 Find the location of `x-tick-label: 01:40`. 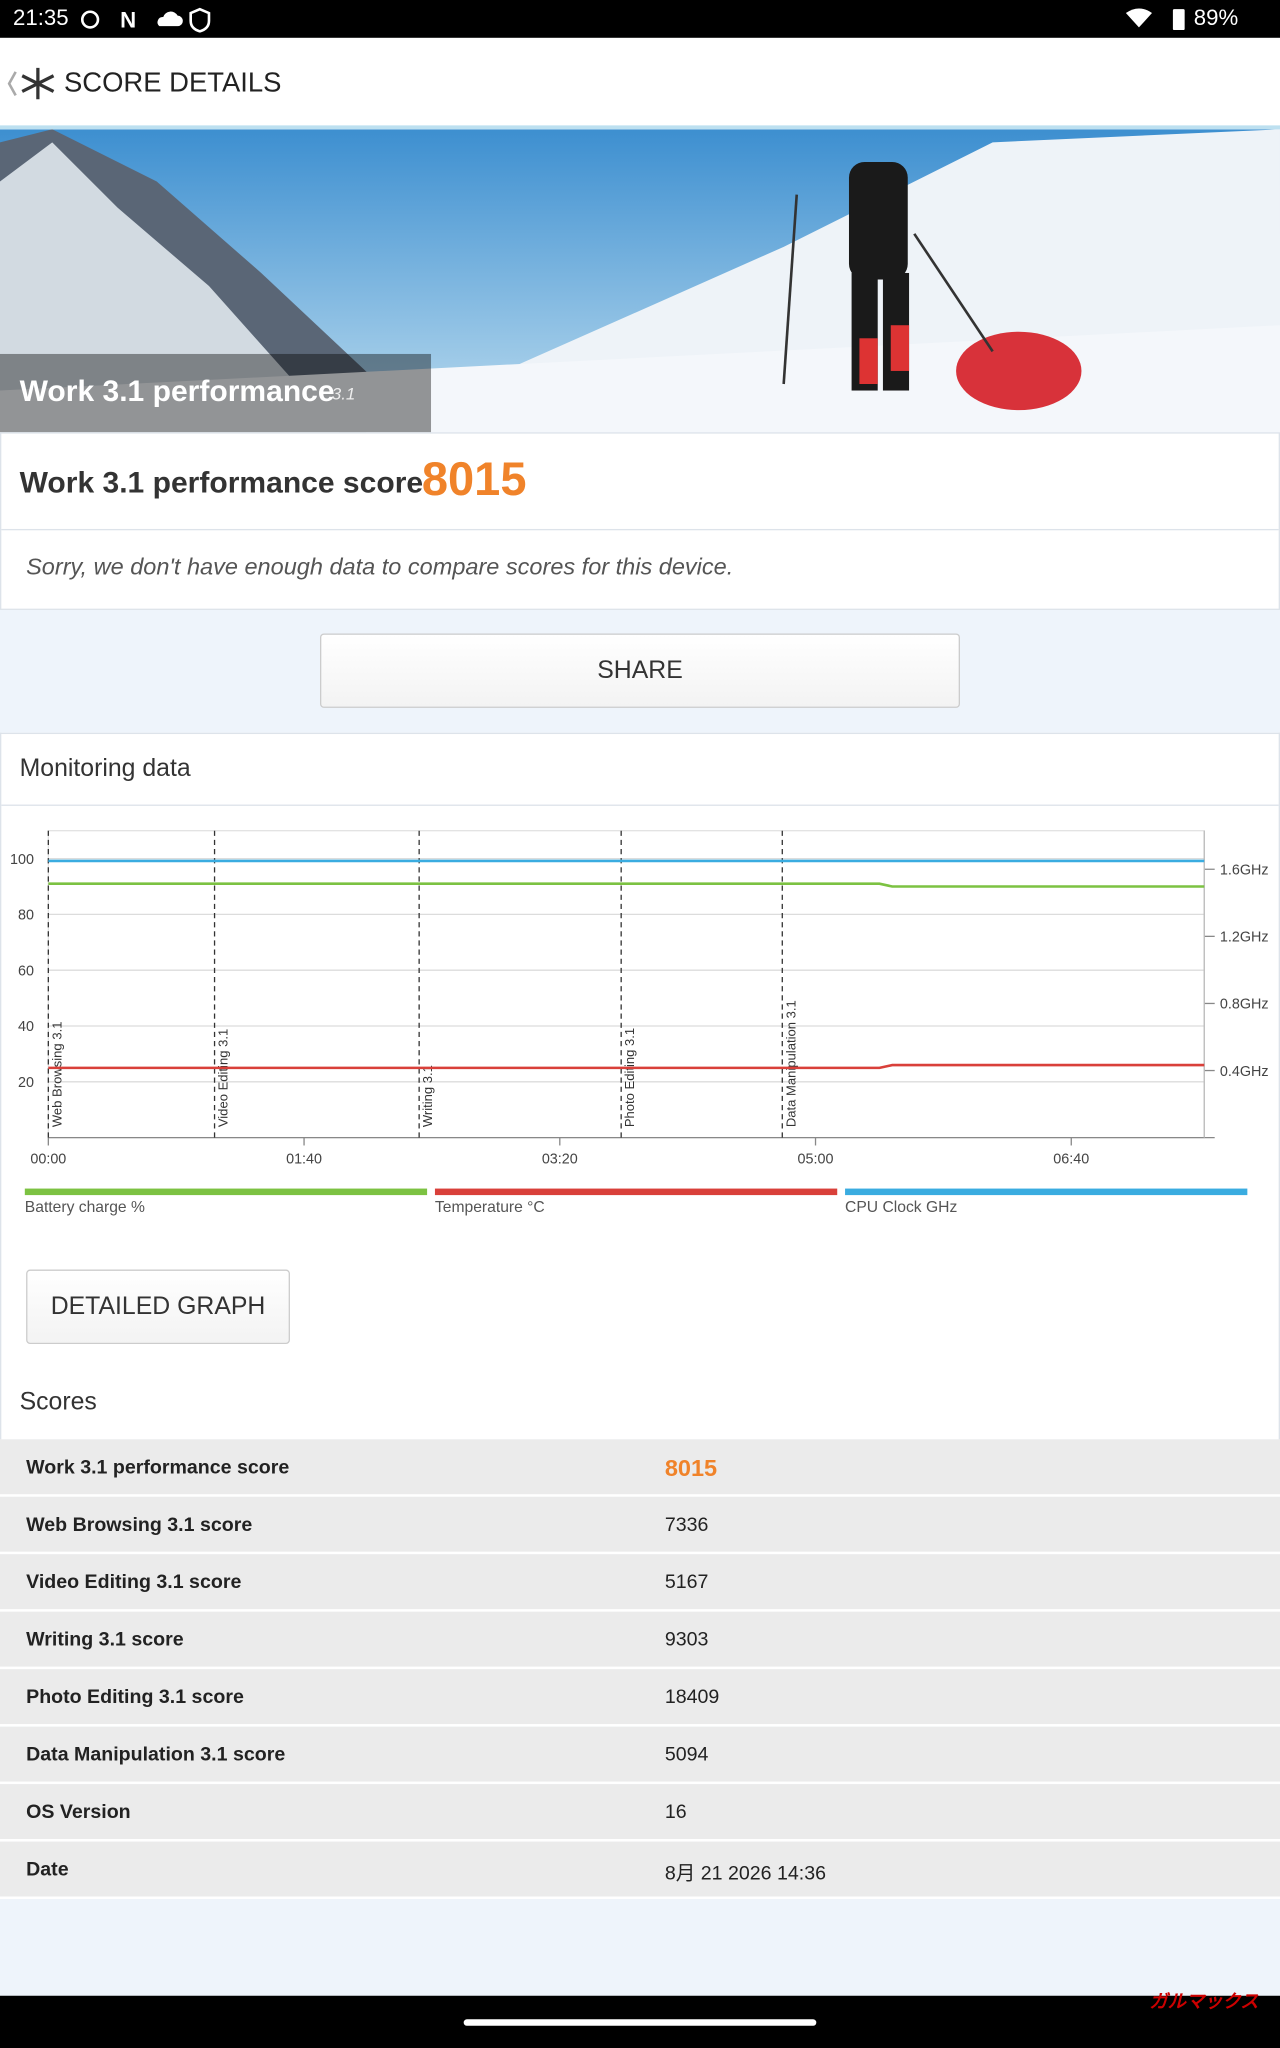

x-tick-label: 01:40 is located at coordinates (304, 1160).